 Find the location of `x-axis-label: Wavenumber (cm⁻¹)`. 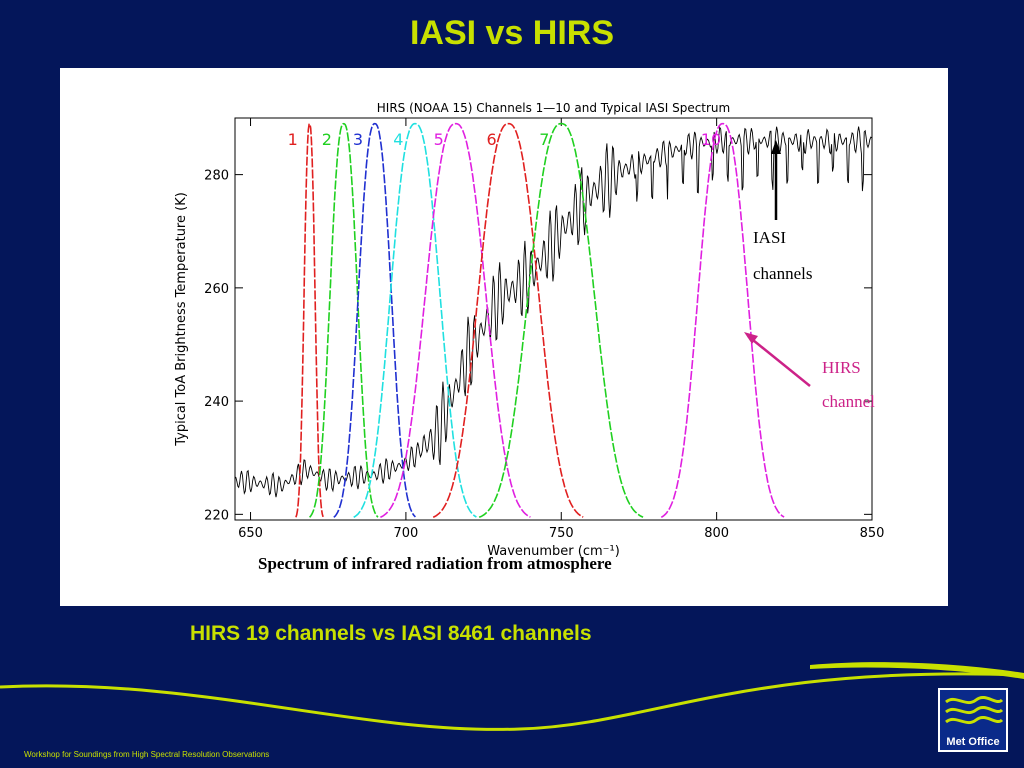

x-axis-label: Wavenumber (cm⁻¹) is located at coordinates (553, 551).